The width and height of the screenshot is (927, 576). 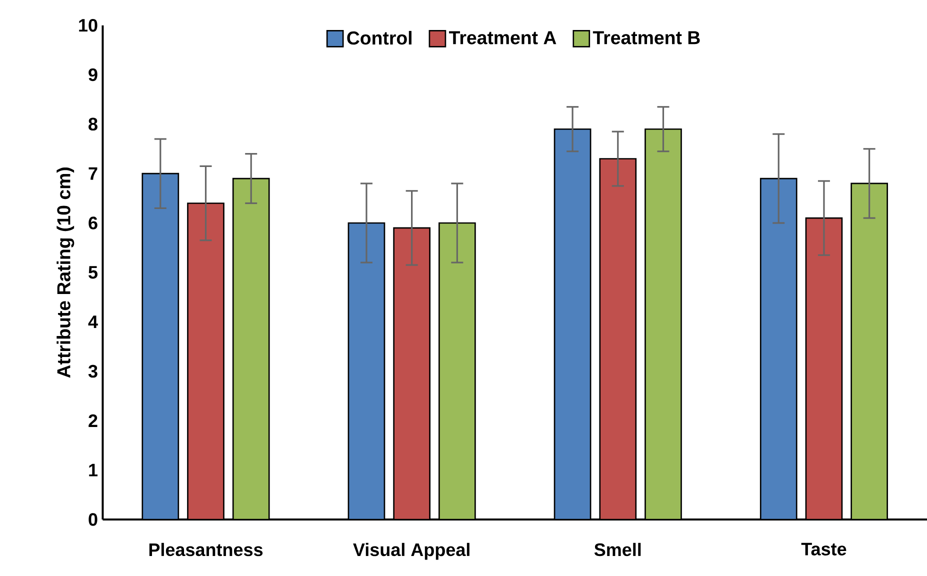 I want to click on y-tick-label: 3, so click(x=93, y=371).